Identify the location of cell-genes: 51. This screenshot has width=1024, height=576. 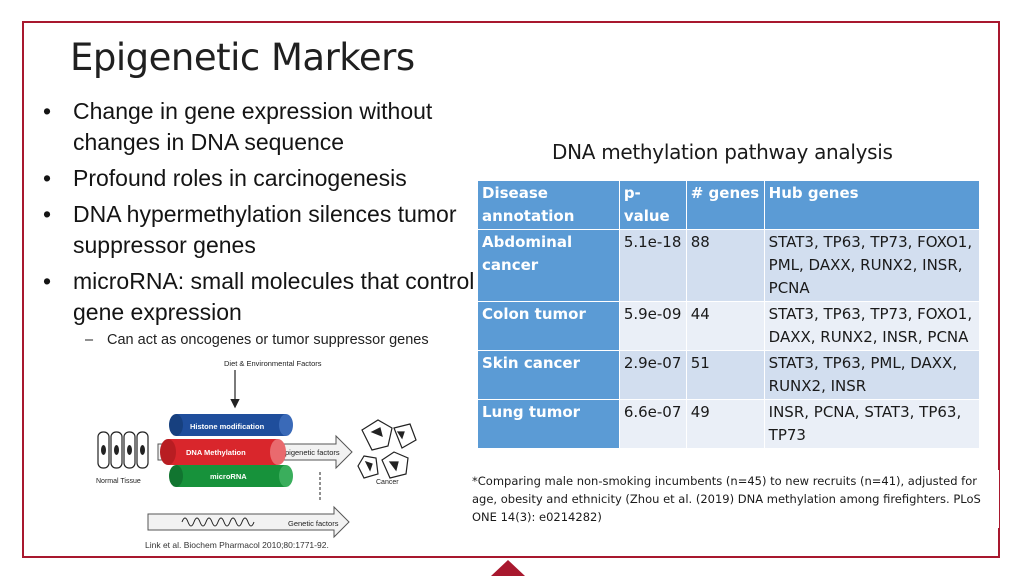
(725, 375).